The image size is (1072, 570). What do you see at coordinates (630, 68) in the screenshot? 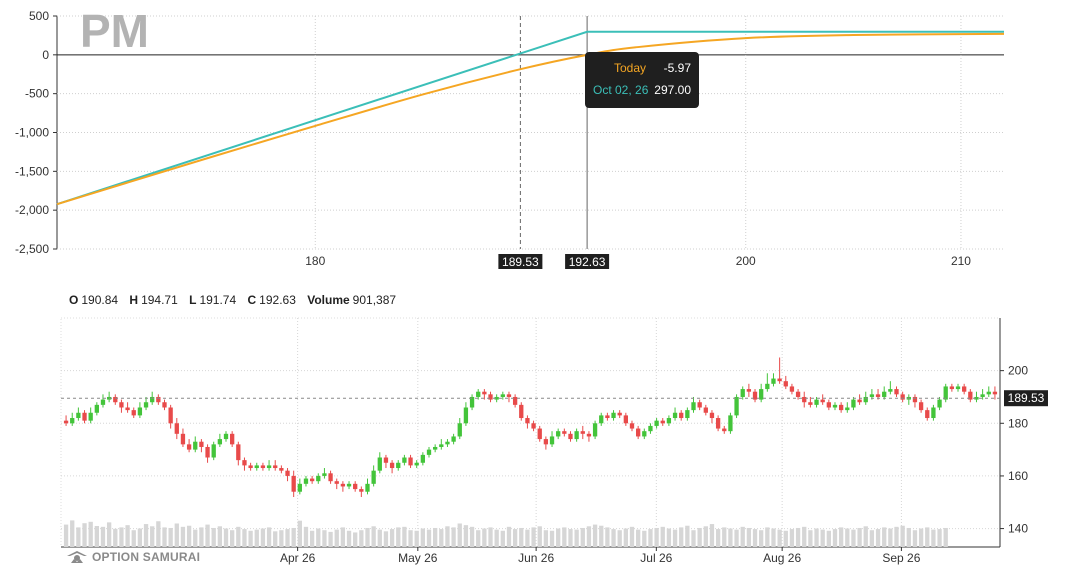
I see `tooltip-today-label: Today` at bounding box center [630, 68].